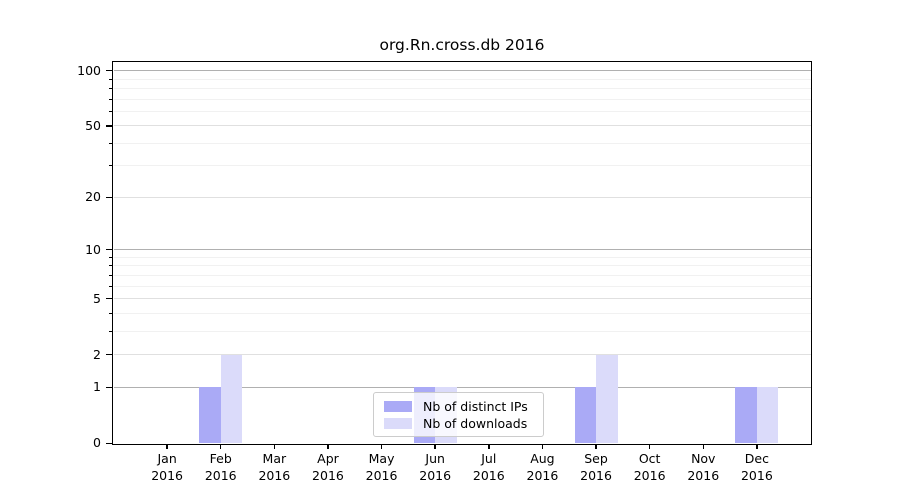 The width and height of the screenshot is (900, 500). What do you see at coordinates (97, 298) in the screenshot?
I see `y-tick-label: 5` at bounding box center [97, 298].